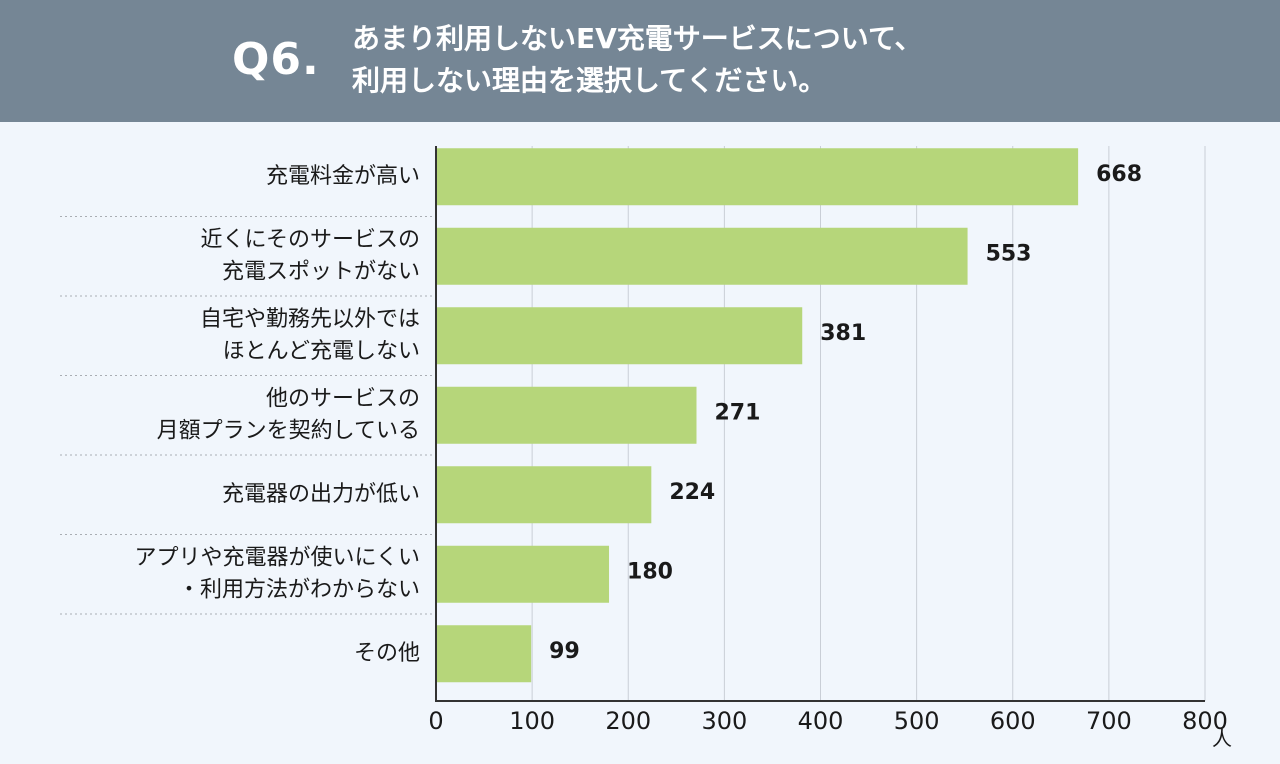 The width and height of the screenshot is (1280, 764). What do you see at coordinates (310, 319) in the screenshot?
I see `category-label-2-0: 自宅や勤務先以外では` at bounding box center [310, 319].